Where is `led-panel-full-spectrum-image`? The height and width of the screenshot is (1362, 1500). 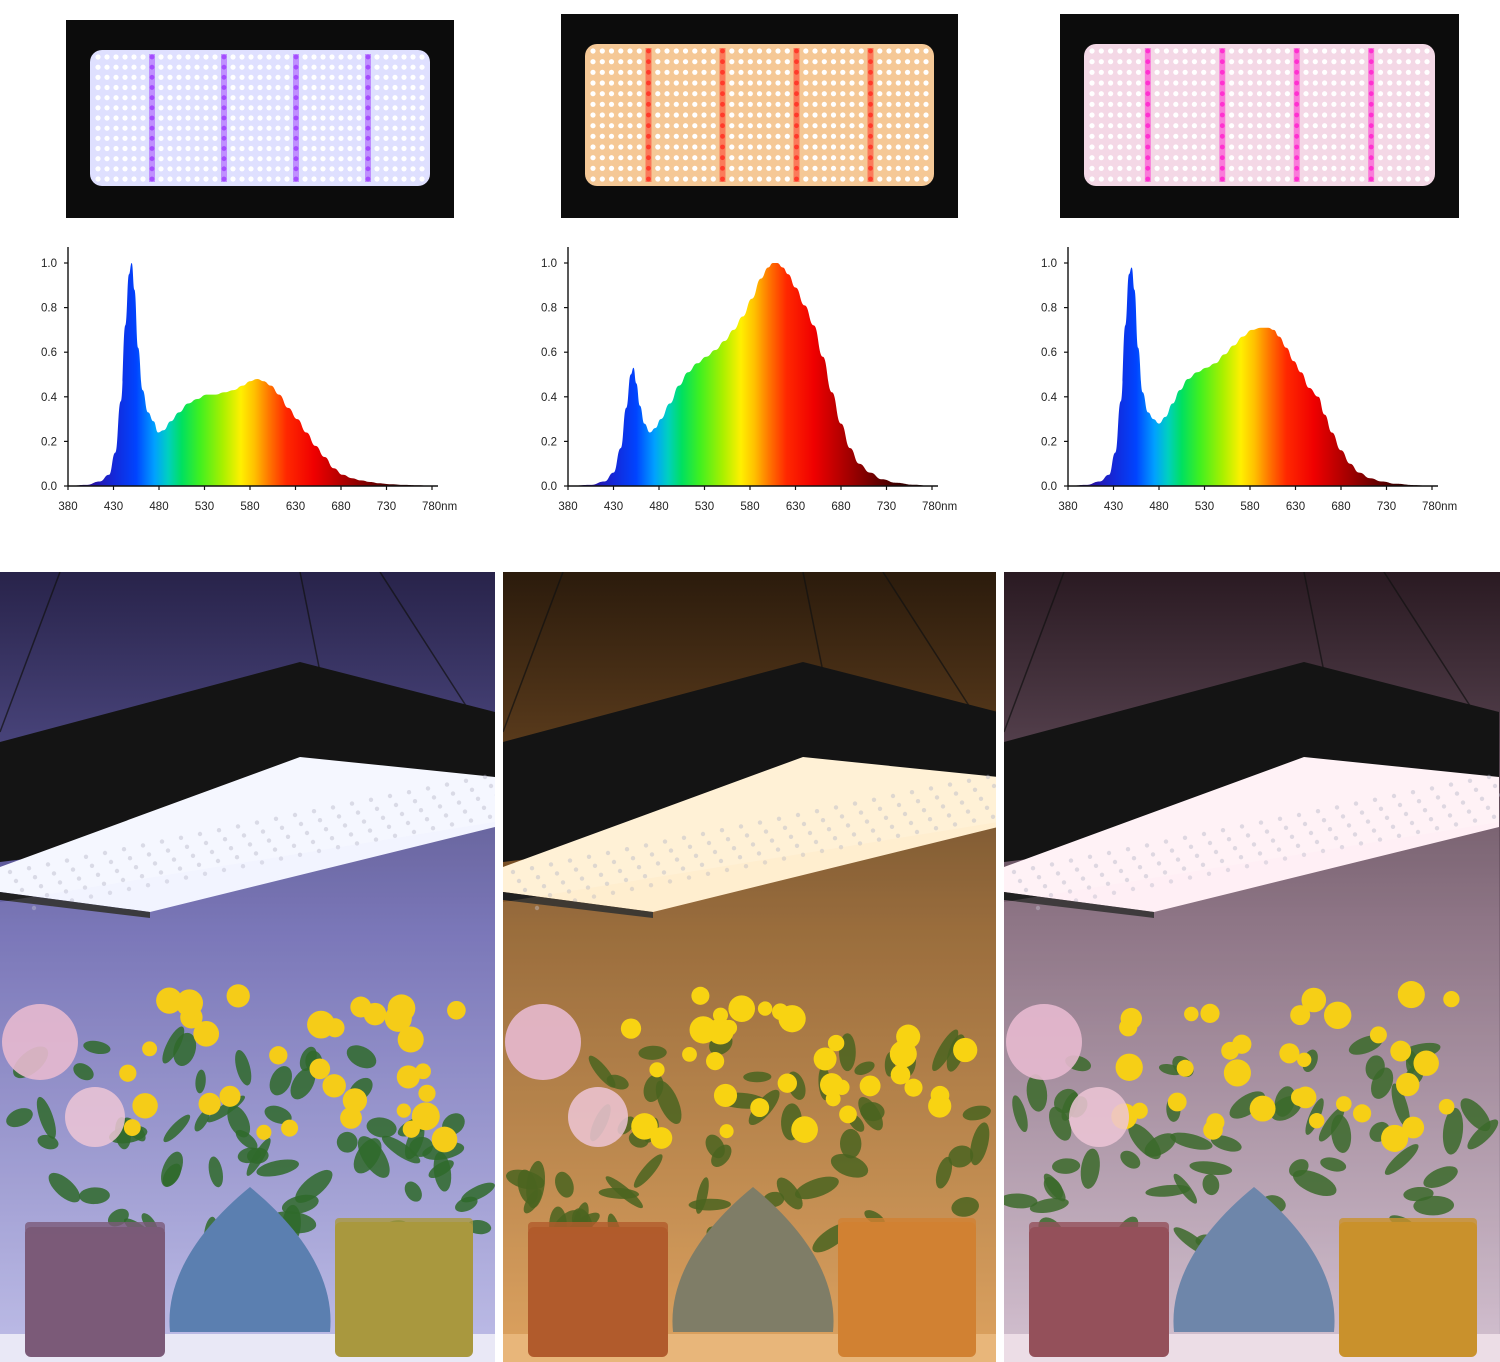 led-panel-full-spectrum-image is located at coordinates (1259, 116).